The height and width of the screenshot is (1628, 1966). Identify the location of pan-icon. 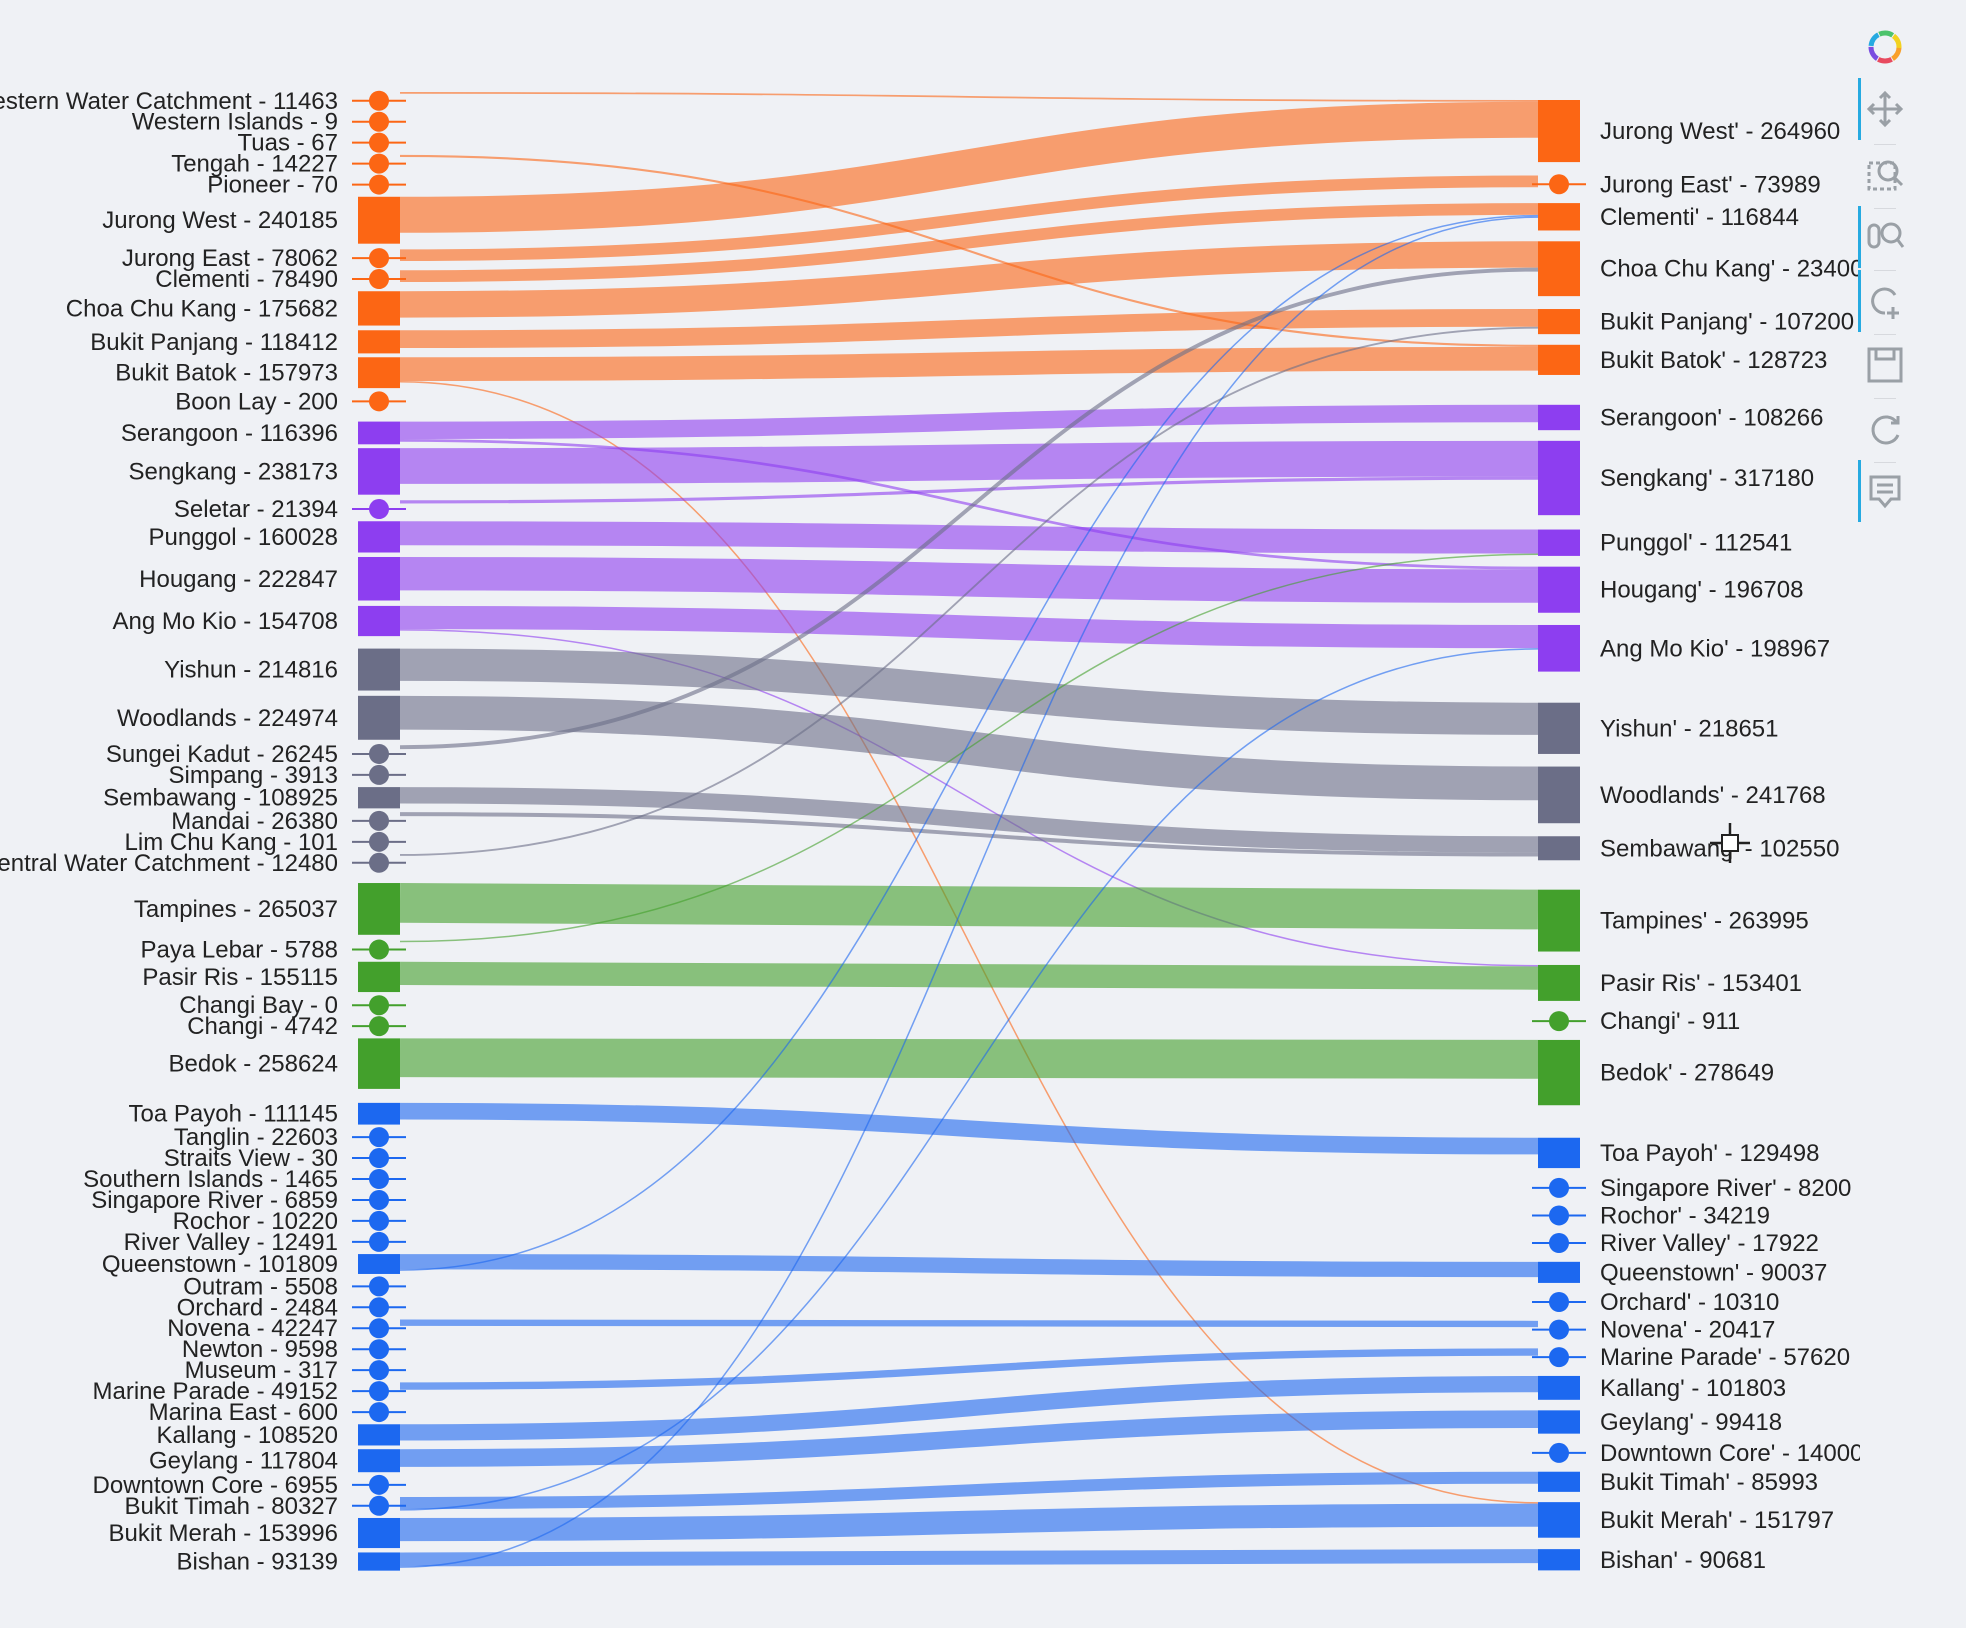
(1885, 109).